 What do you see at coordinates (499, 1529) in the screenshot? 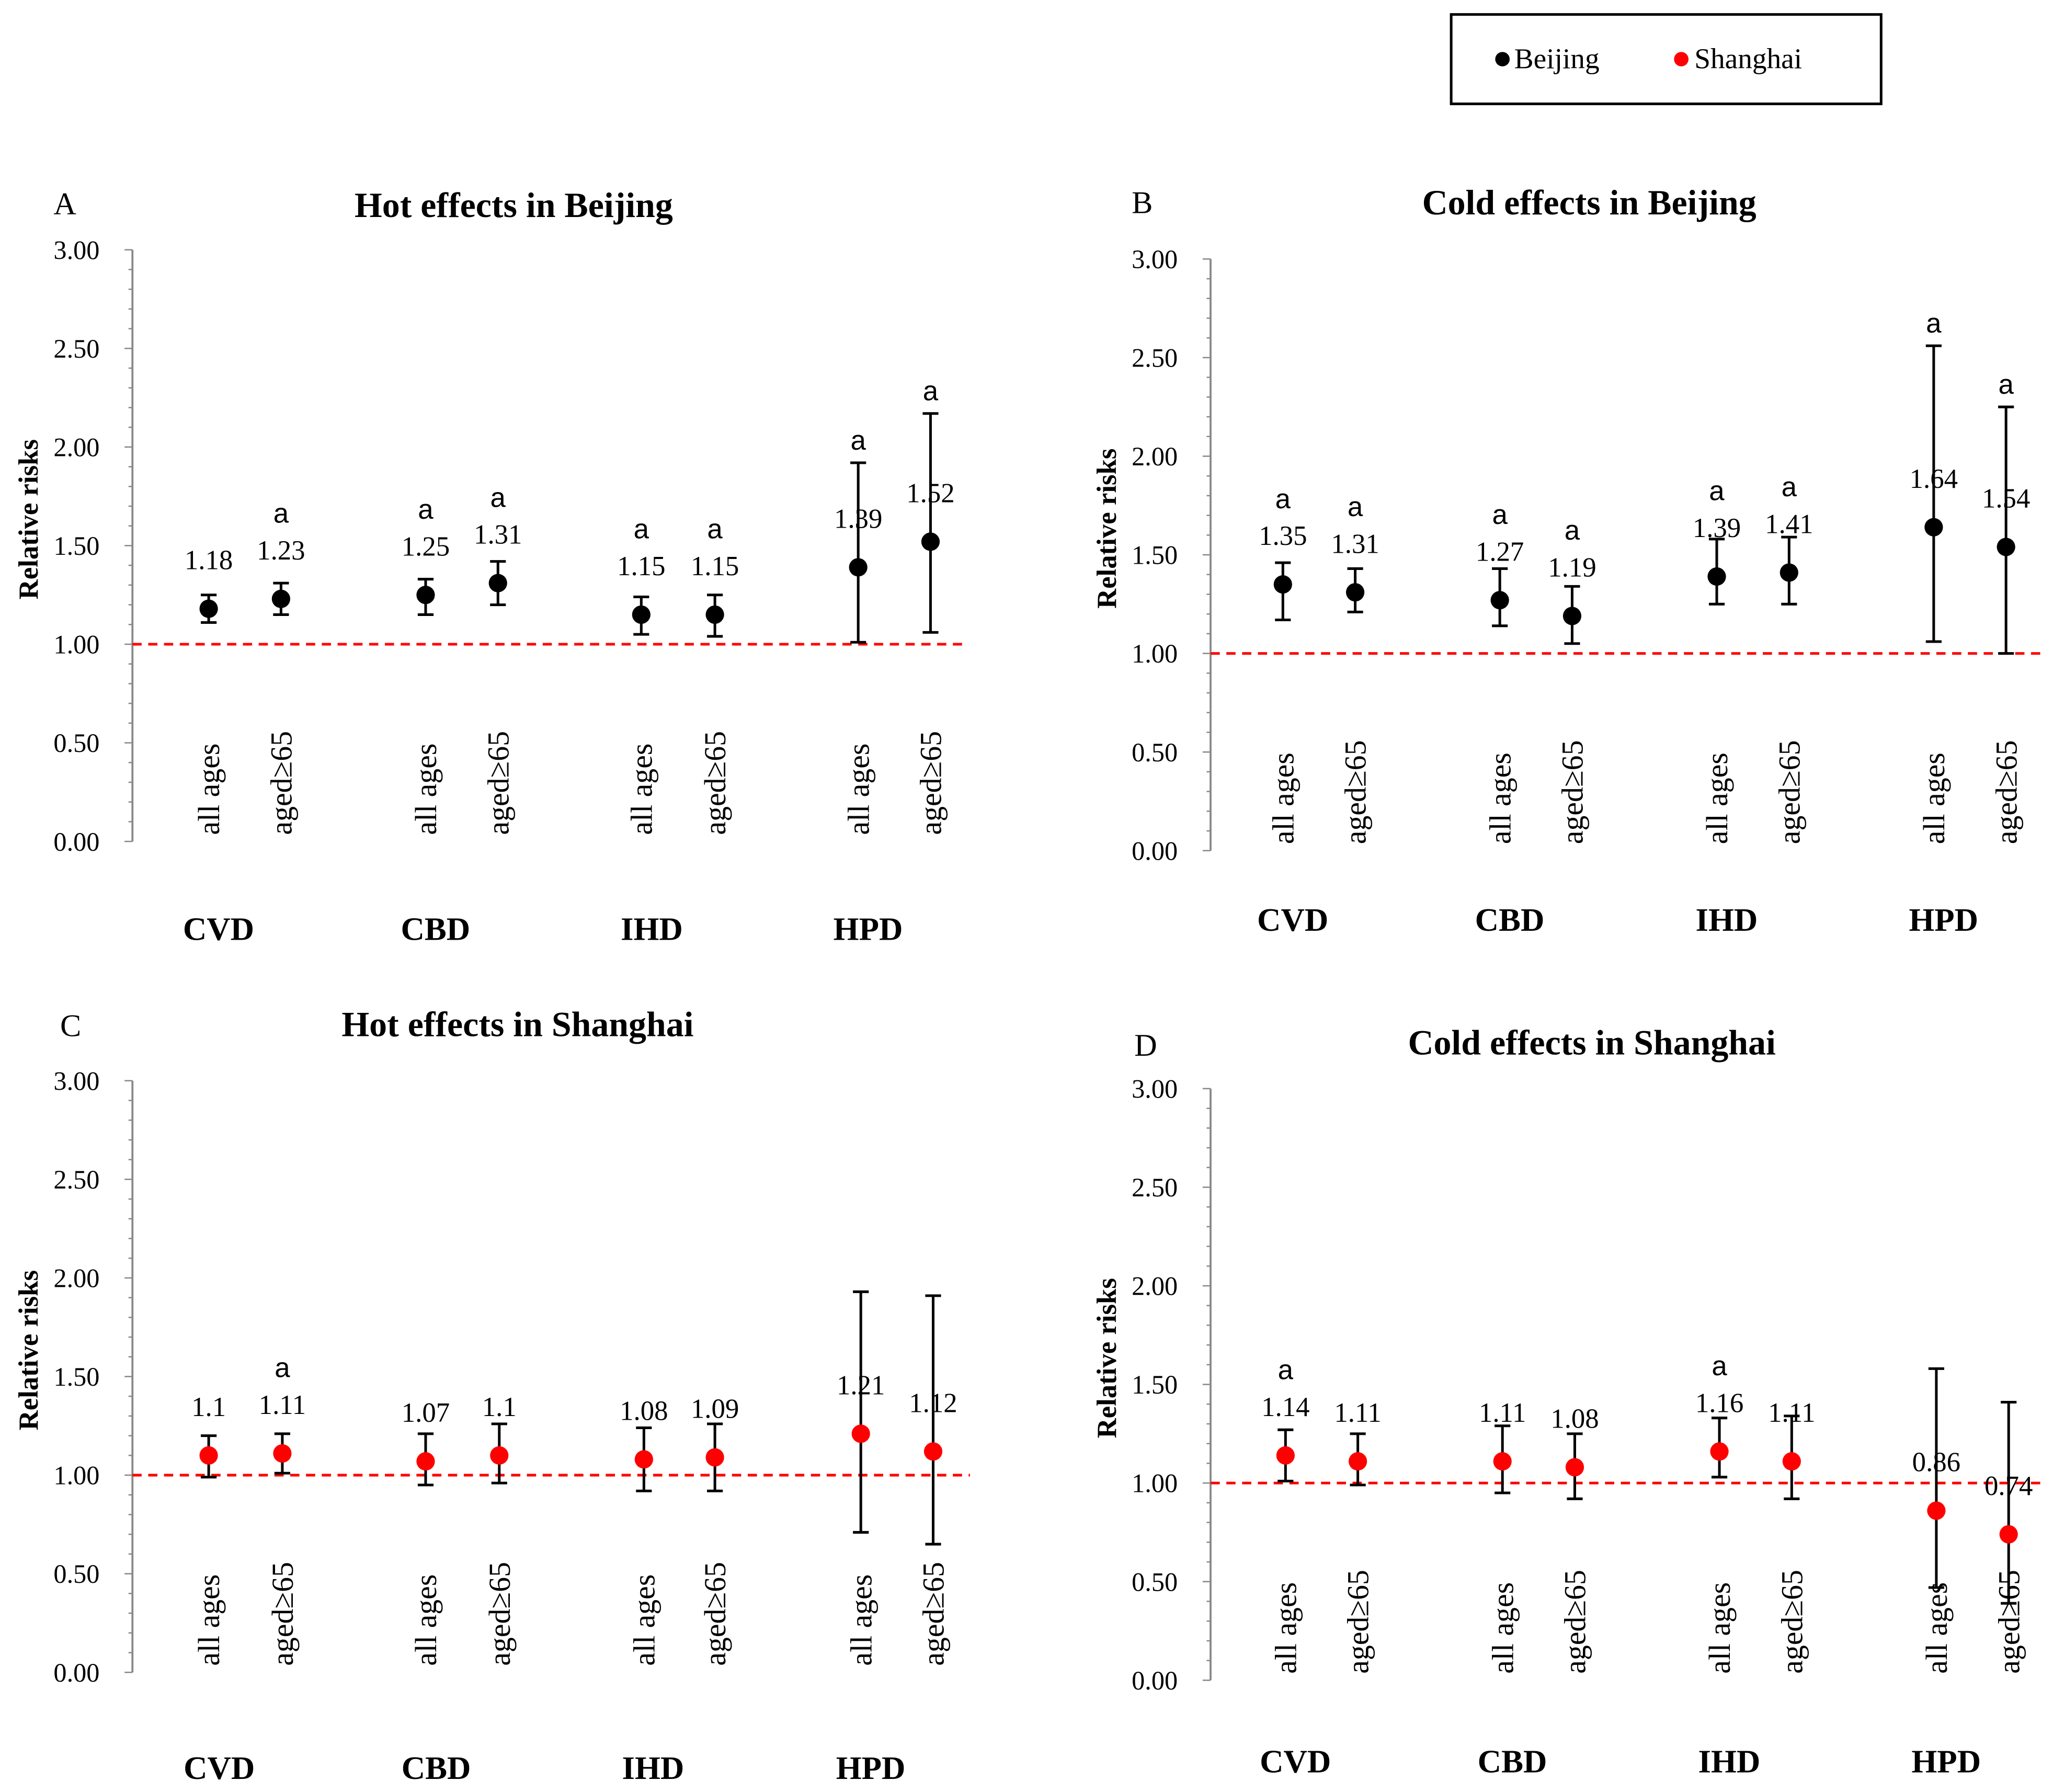
I see `data-point-cbd-aged65: 1.1 aged≥65` at bounding box center [499, 1529].